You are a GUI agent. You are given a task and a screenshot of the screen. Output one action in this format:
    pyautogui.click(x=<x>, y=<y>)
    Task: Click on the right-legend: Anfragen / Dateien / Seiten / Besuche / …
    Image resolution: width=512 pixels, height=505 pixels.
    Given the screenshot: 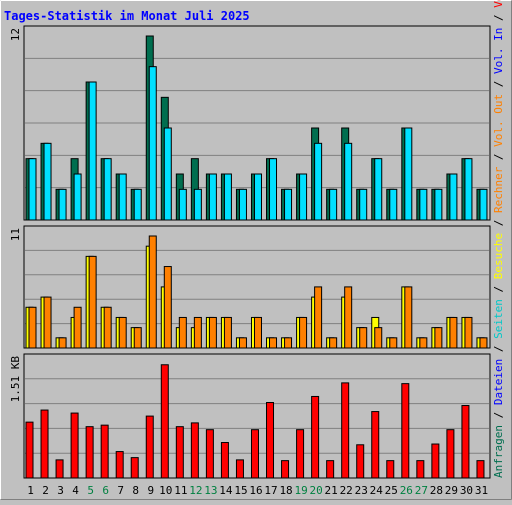 What is the action you would take?
    pyautogui.click(x=498, y=239)
    